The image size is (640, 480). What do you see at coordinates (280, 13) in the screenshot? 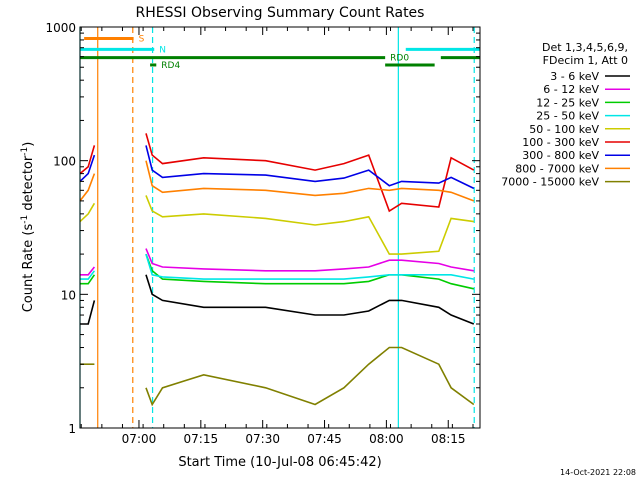
I see `chart-title: RHESSI Observing Summary Count Rates` at bounding box center [280, 13].